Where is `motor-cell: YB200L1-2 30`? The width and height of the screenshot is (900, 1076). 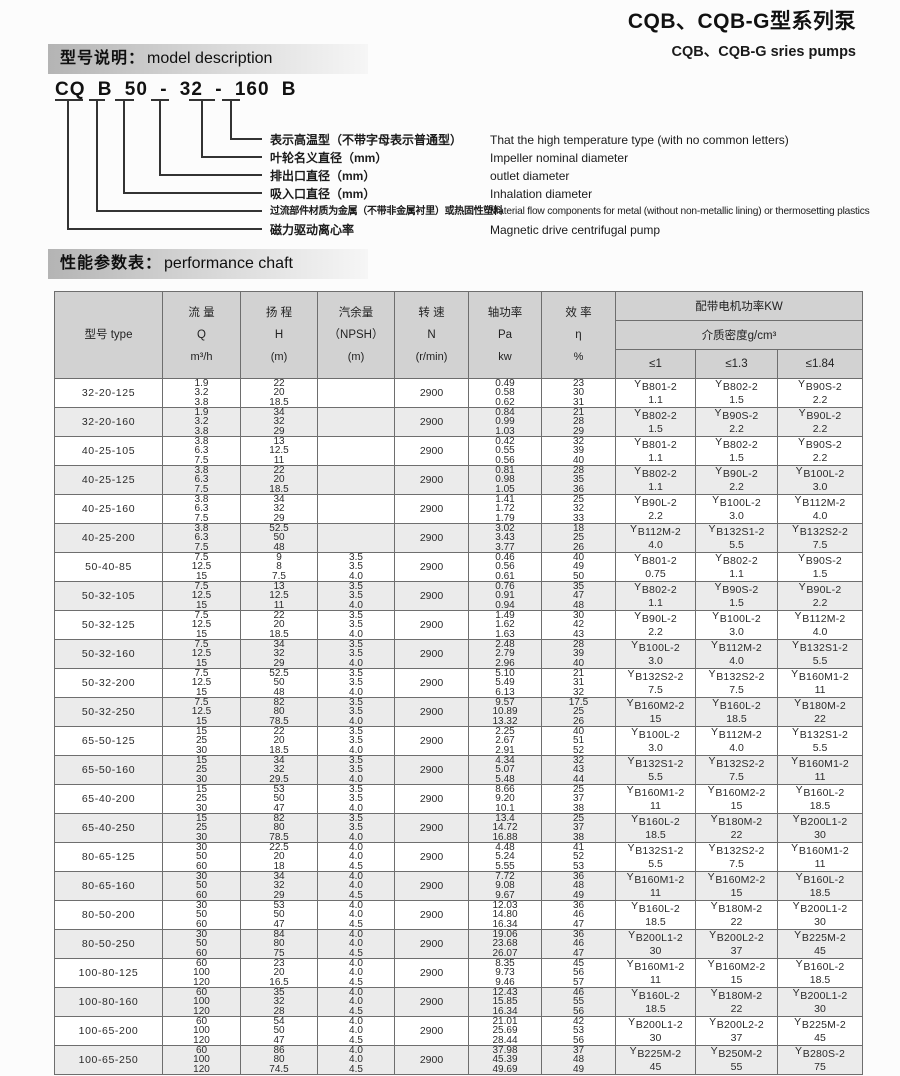 motor-cell: YB200L1-2 30 is located at coordinates (820, 1002).